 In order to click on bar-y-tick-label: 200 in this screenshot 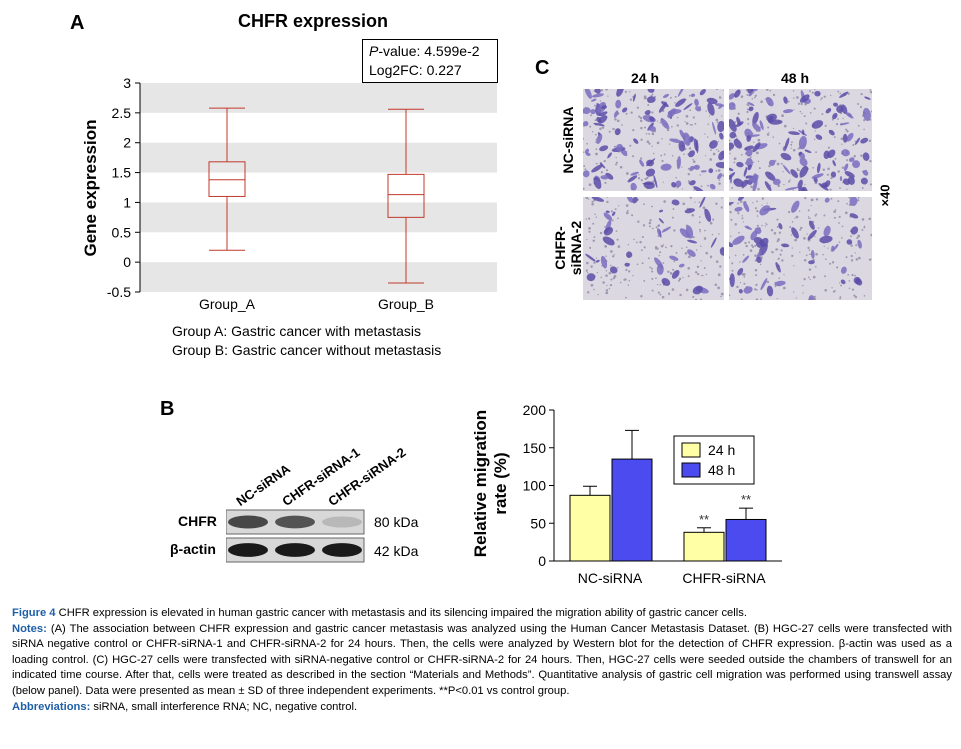, I will do `click(535, 410)`.